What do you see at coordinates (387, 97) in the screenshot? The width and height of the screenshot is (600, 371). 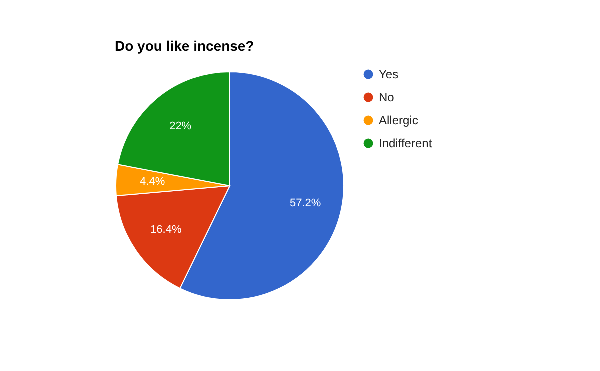 I see `legend-label: No` at bounding box center [387, 97].